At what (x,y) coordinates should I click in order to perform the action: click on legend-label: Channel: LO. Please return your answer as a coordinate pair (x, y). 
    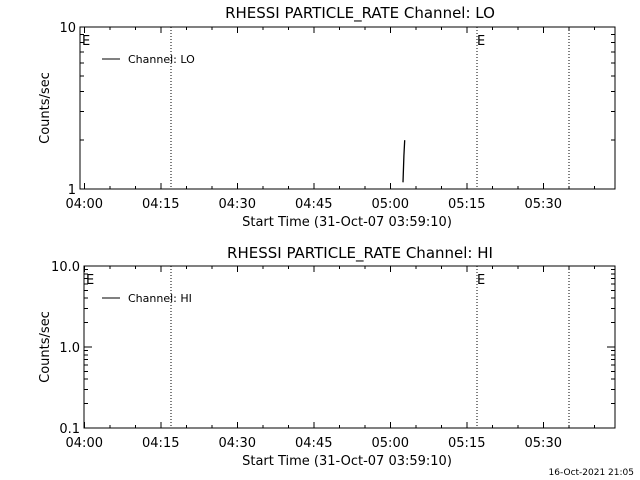
    Looking at the image, I should click on (161, 59).